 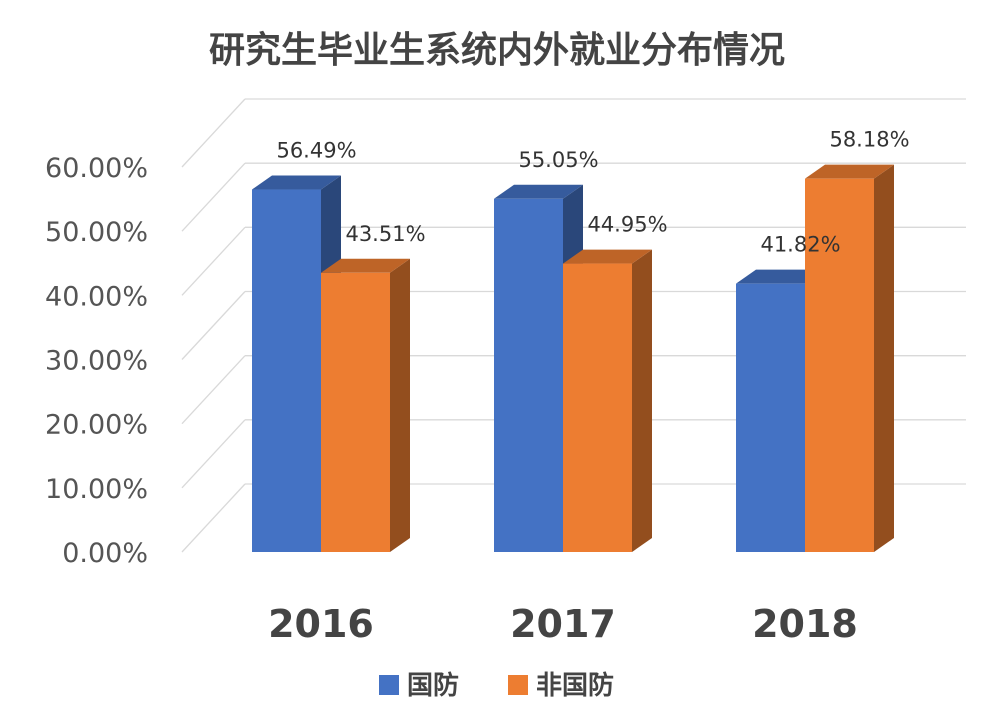 What do you see at coordinates (96, 489) in the screenshot?
I see `y-tick-label: 10.00%` at bounding box center [96, 489].